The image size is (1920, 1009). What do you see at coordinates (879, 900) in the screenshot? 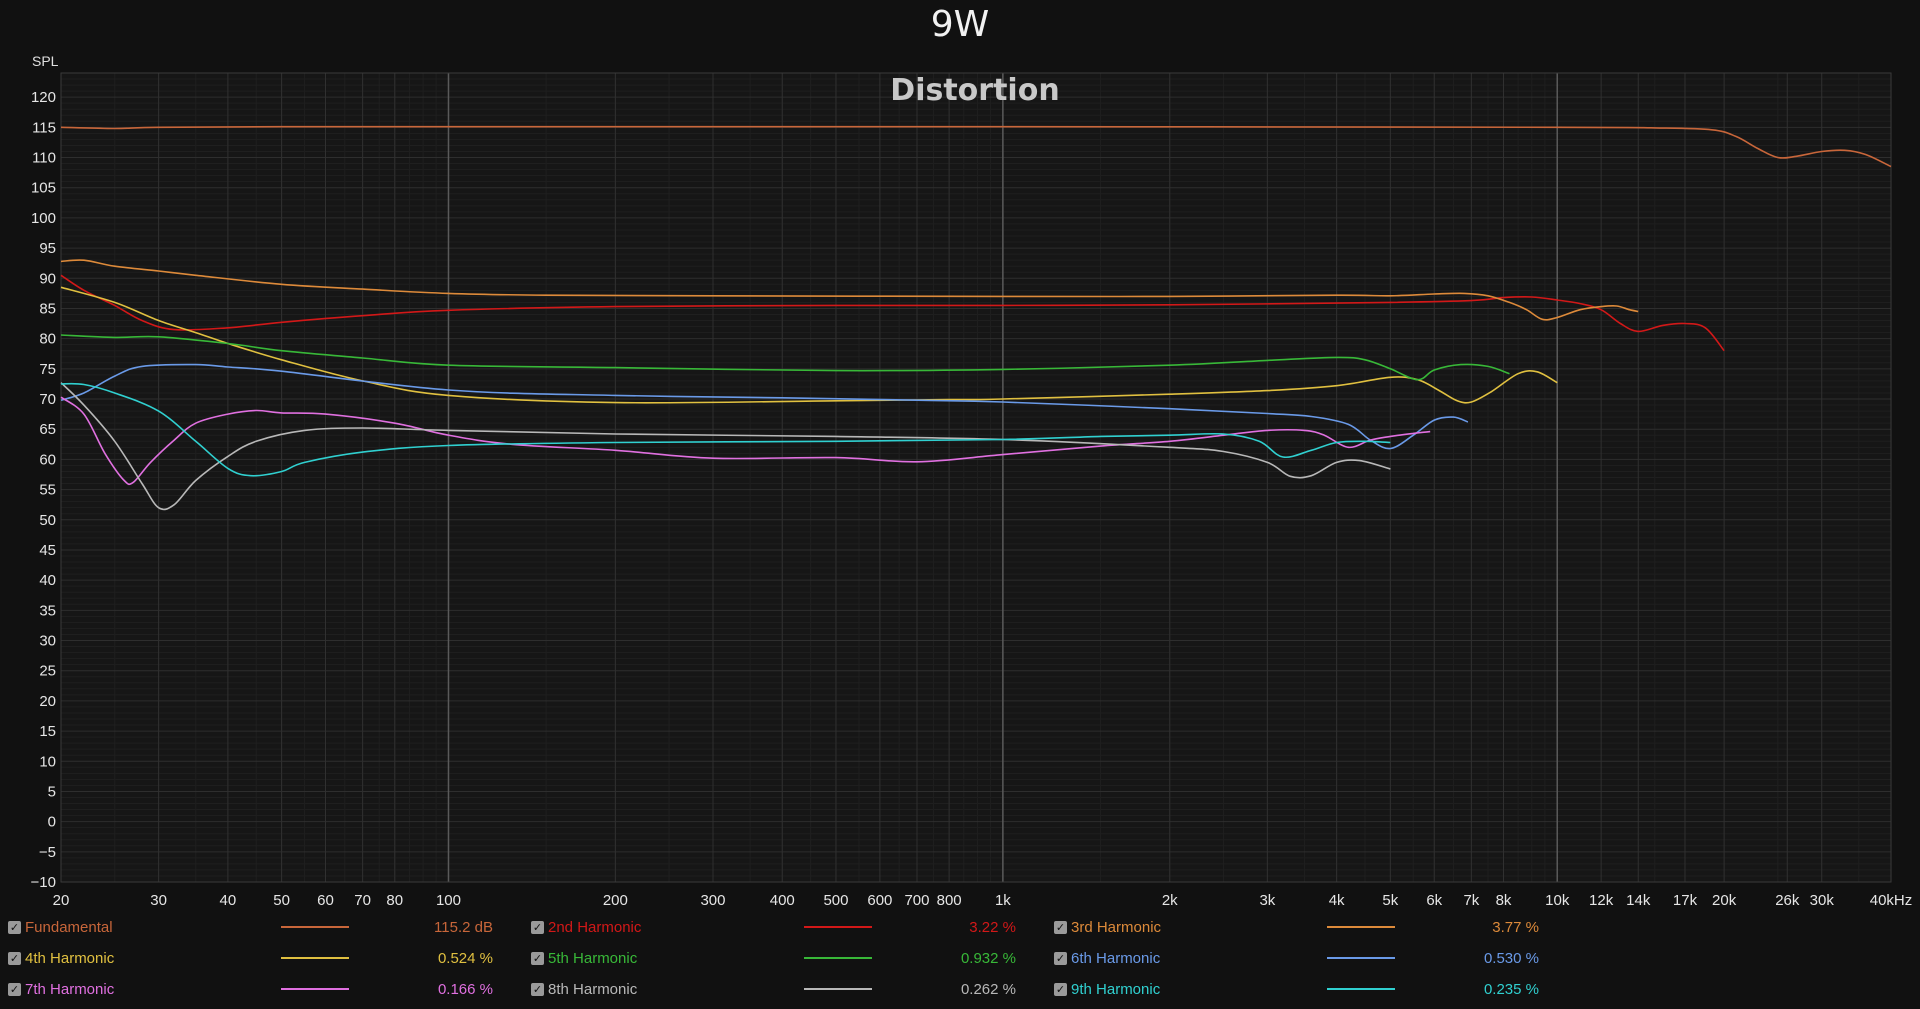
I see `x-tick-label: 600` at bounding box center [879, 900].